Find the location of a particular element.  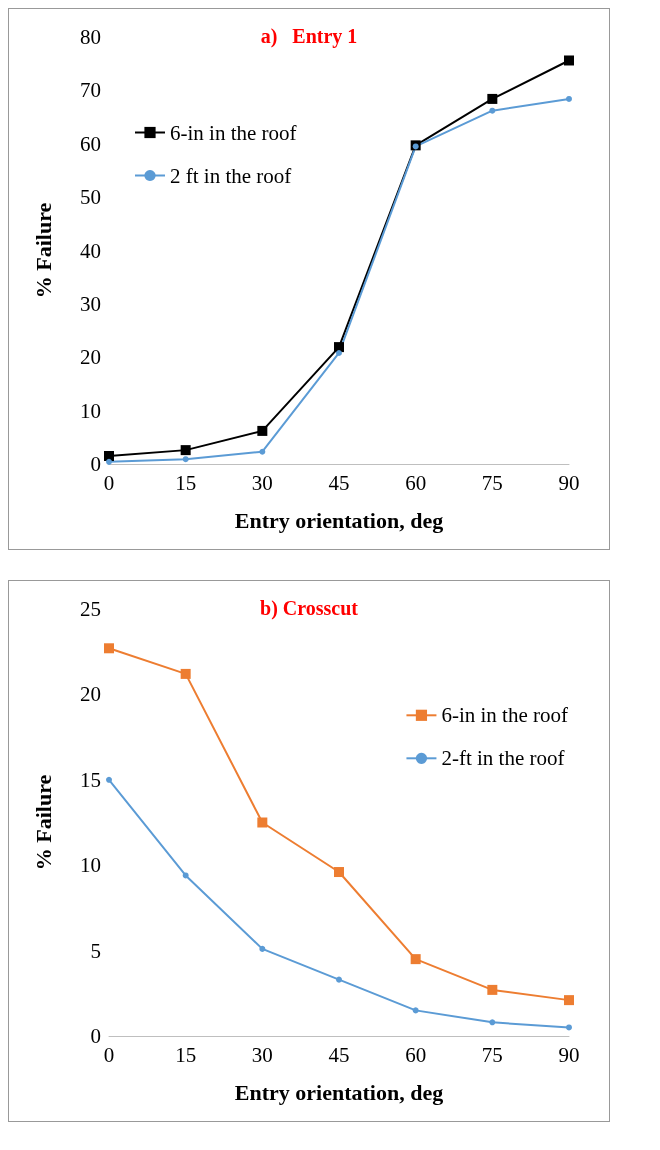

legend-label: 2 ft in the roof is located at coordinates (231, 175).